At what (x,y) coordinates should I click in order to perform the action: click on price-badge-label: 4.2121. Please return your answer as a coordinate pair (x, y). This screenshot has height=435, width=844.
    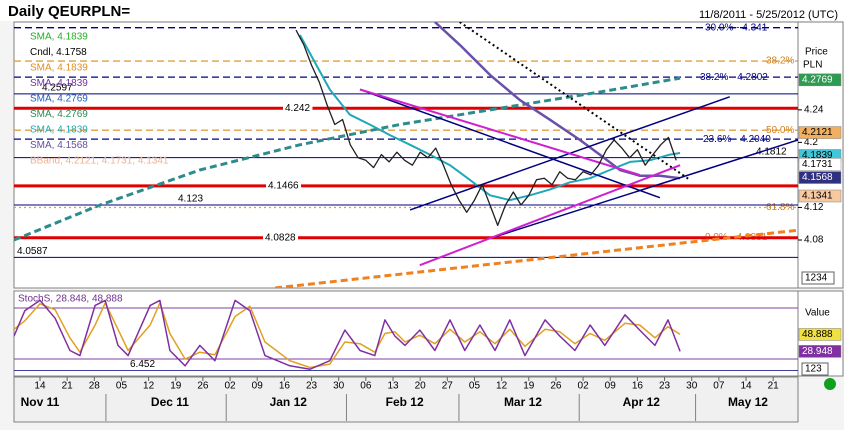
    Looking at the image, I should click on (817, 132).